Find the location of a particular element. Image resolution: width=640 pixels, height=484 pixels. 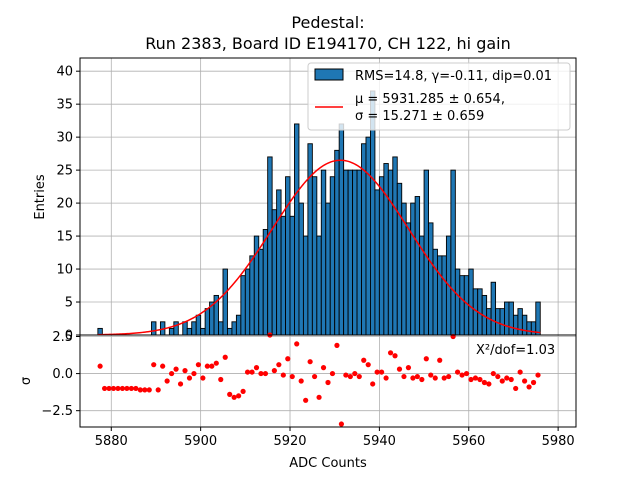

top-y-tick-label: 20 is located at coordinates (64, 204).